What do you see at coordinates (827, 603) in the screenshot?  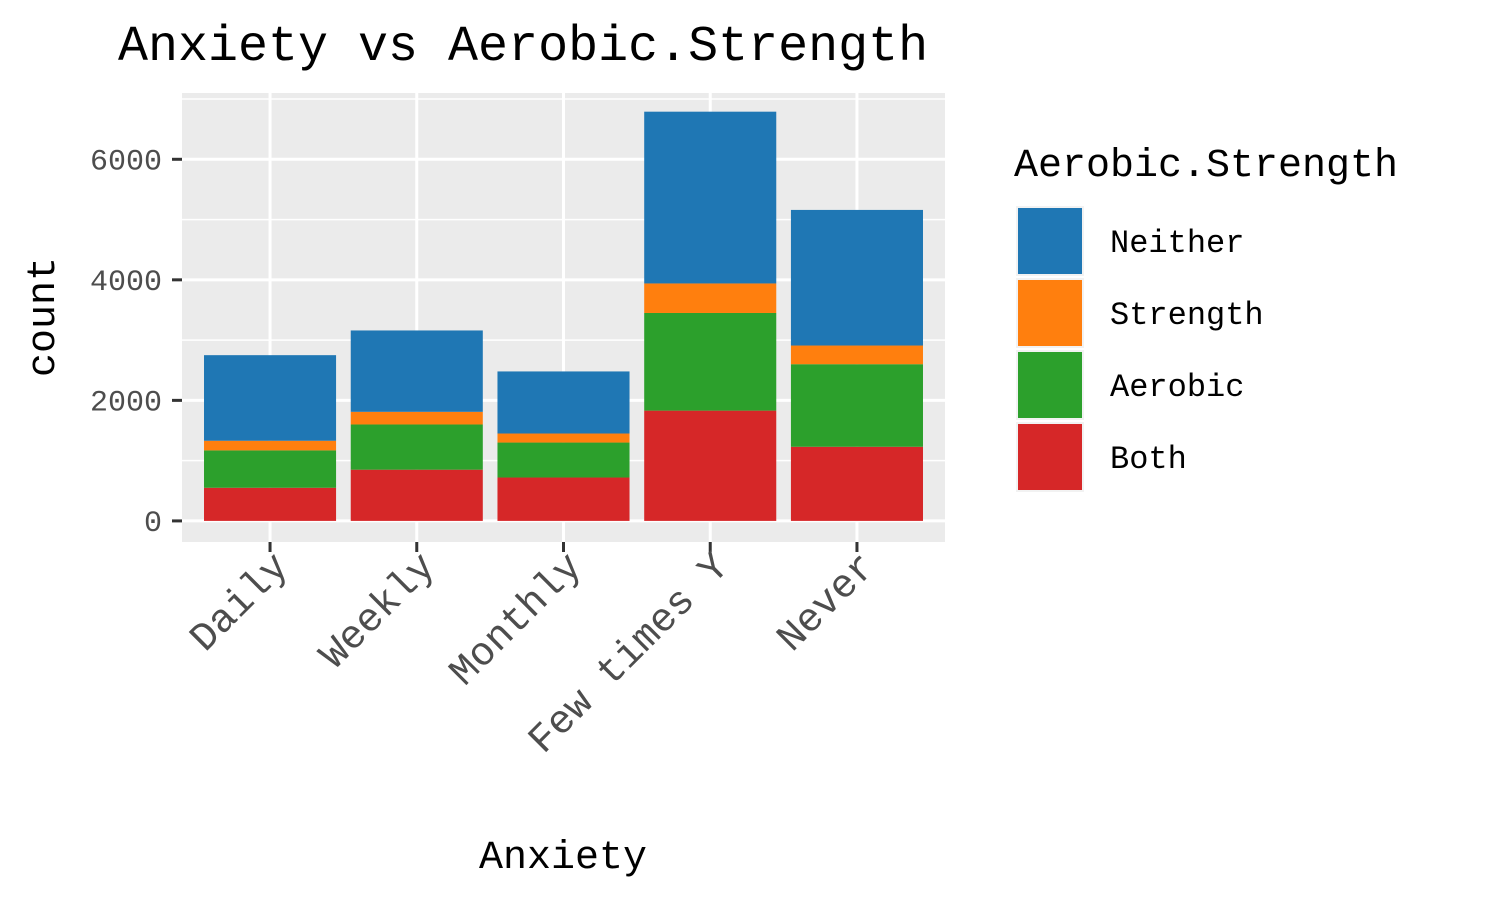 I see `x-tick-label: Never` at bounding box center [827, 603].